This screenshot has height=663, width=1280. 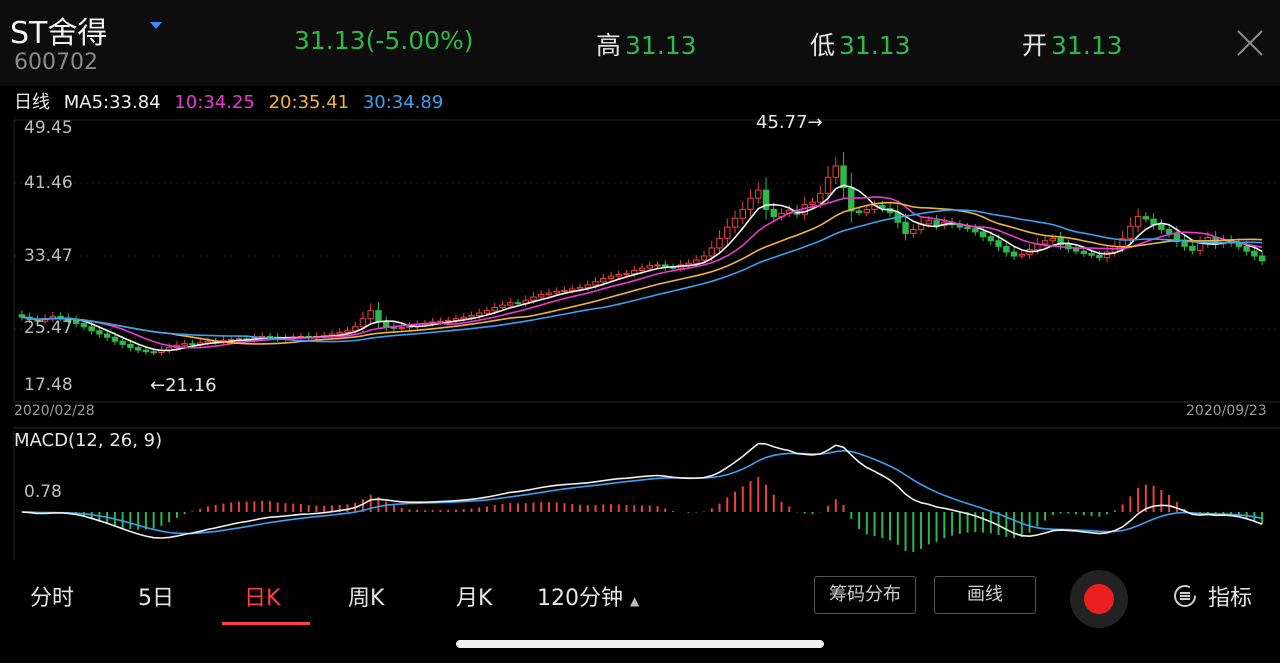 What do you see at coordinates (640, 644) in the screenshot?
I see `home-indicator` at bounding box center [640, 644].